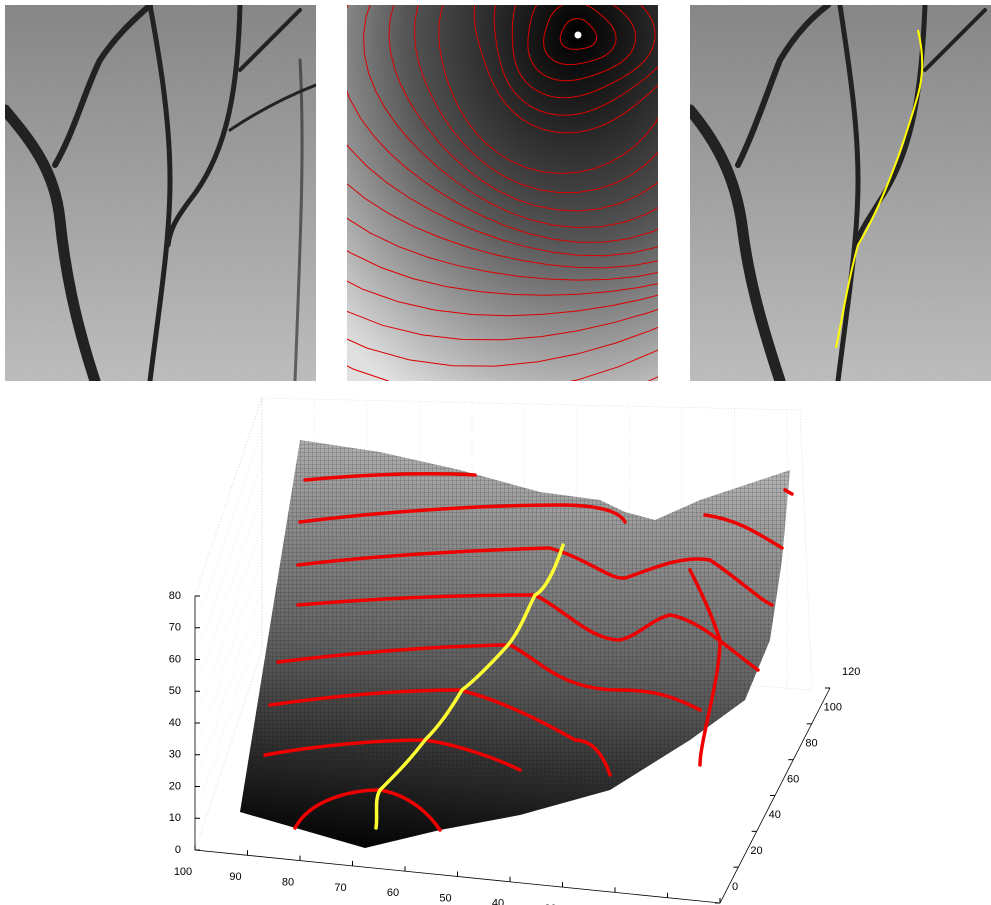  Describe the element at coordinates (840, 193) in the screenshot. I see `retina-path-image` at that location.